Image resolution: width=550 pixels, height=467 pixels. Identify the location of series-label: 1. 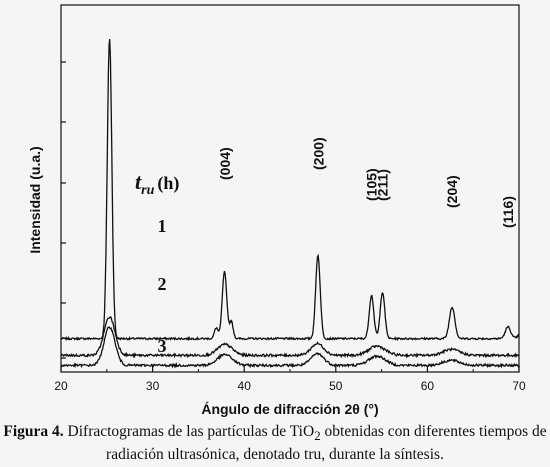
(162, 226).